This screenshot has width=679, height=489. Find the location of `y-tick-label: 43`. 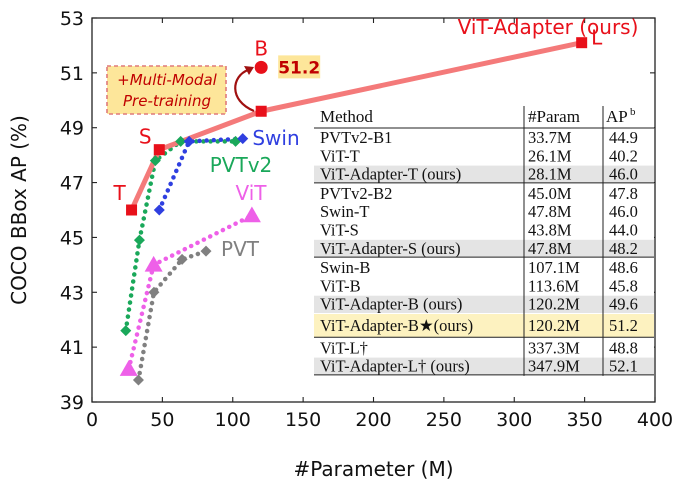

y-tick-label: 43 is located at coordinates (72, 293).